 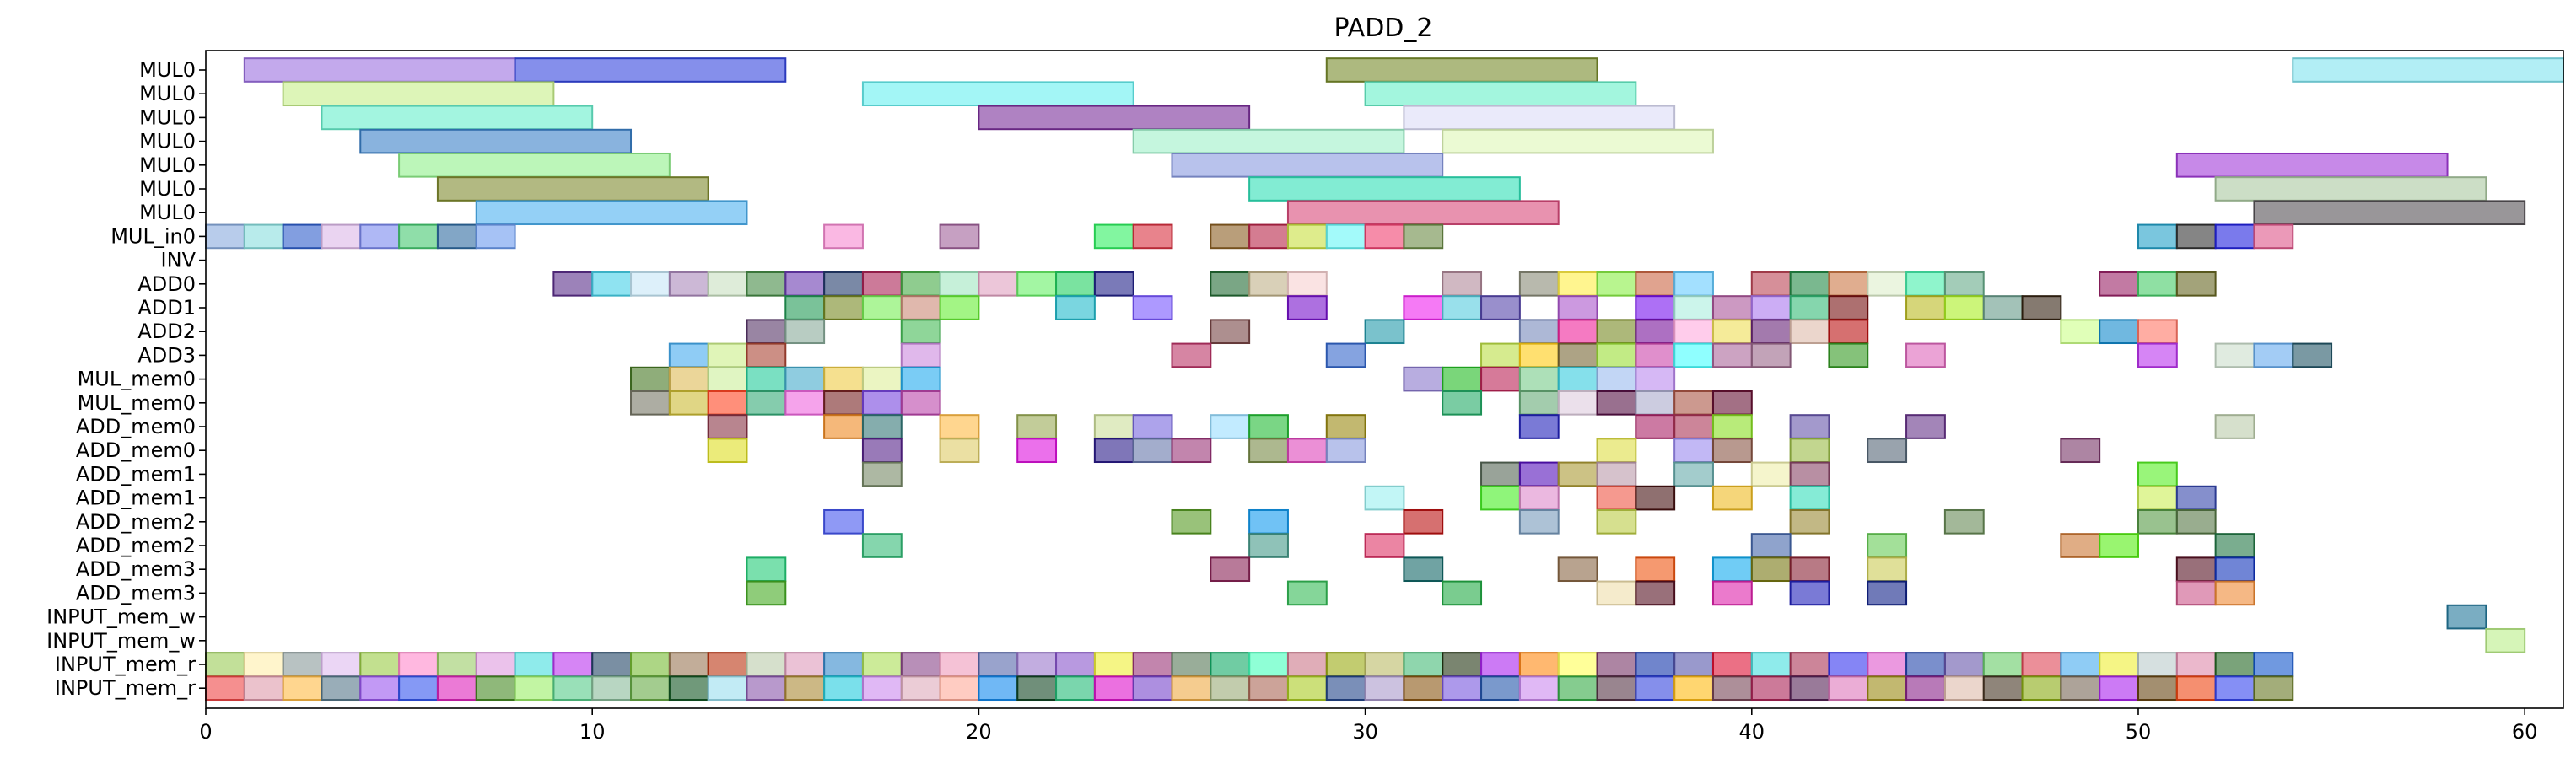 What do you see at coordinates (1368, 726) in the screenshot?
I see `x-axis: 0 10 20 30 40 50 60` at bounding box center [1368, 726].